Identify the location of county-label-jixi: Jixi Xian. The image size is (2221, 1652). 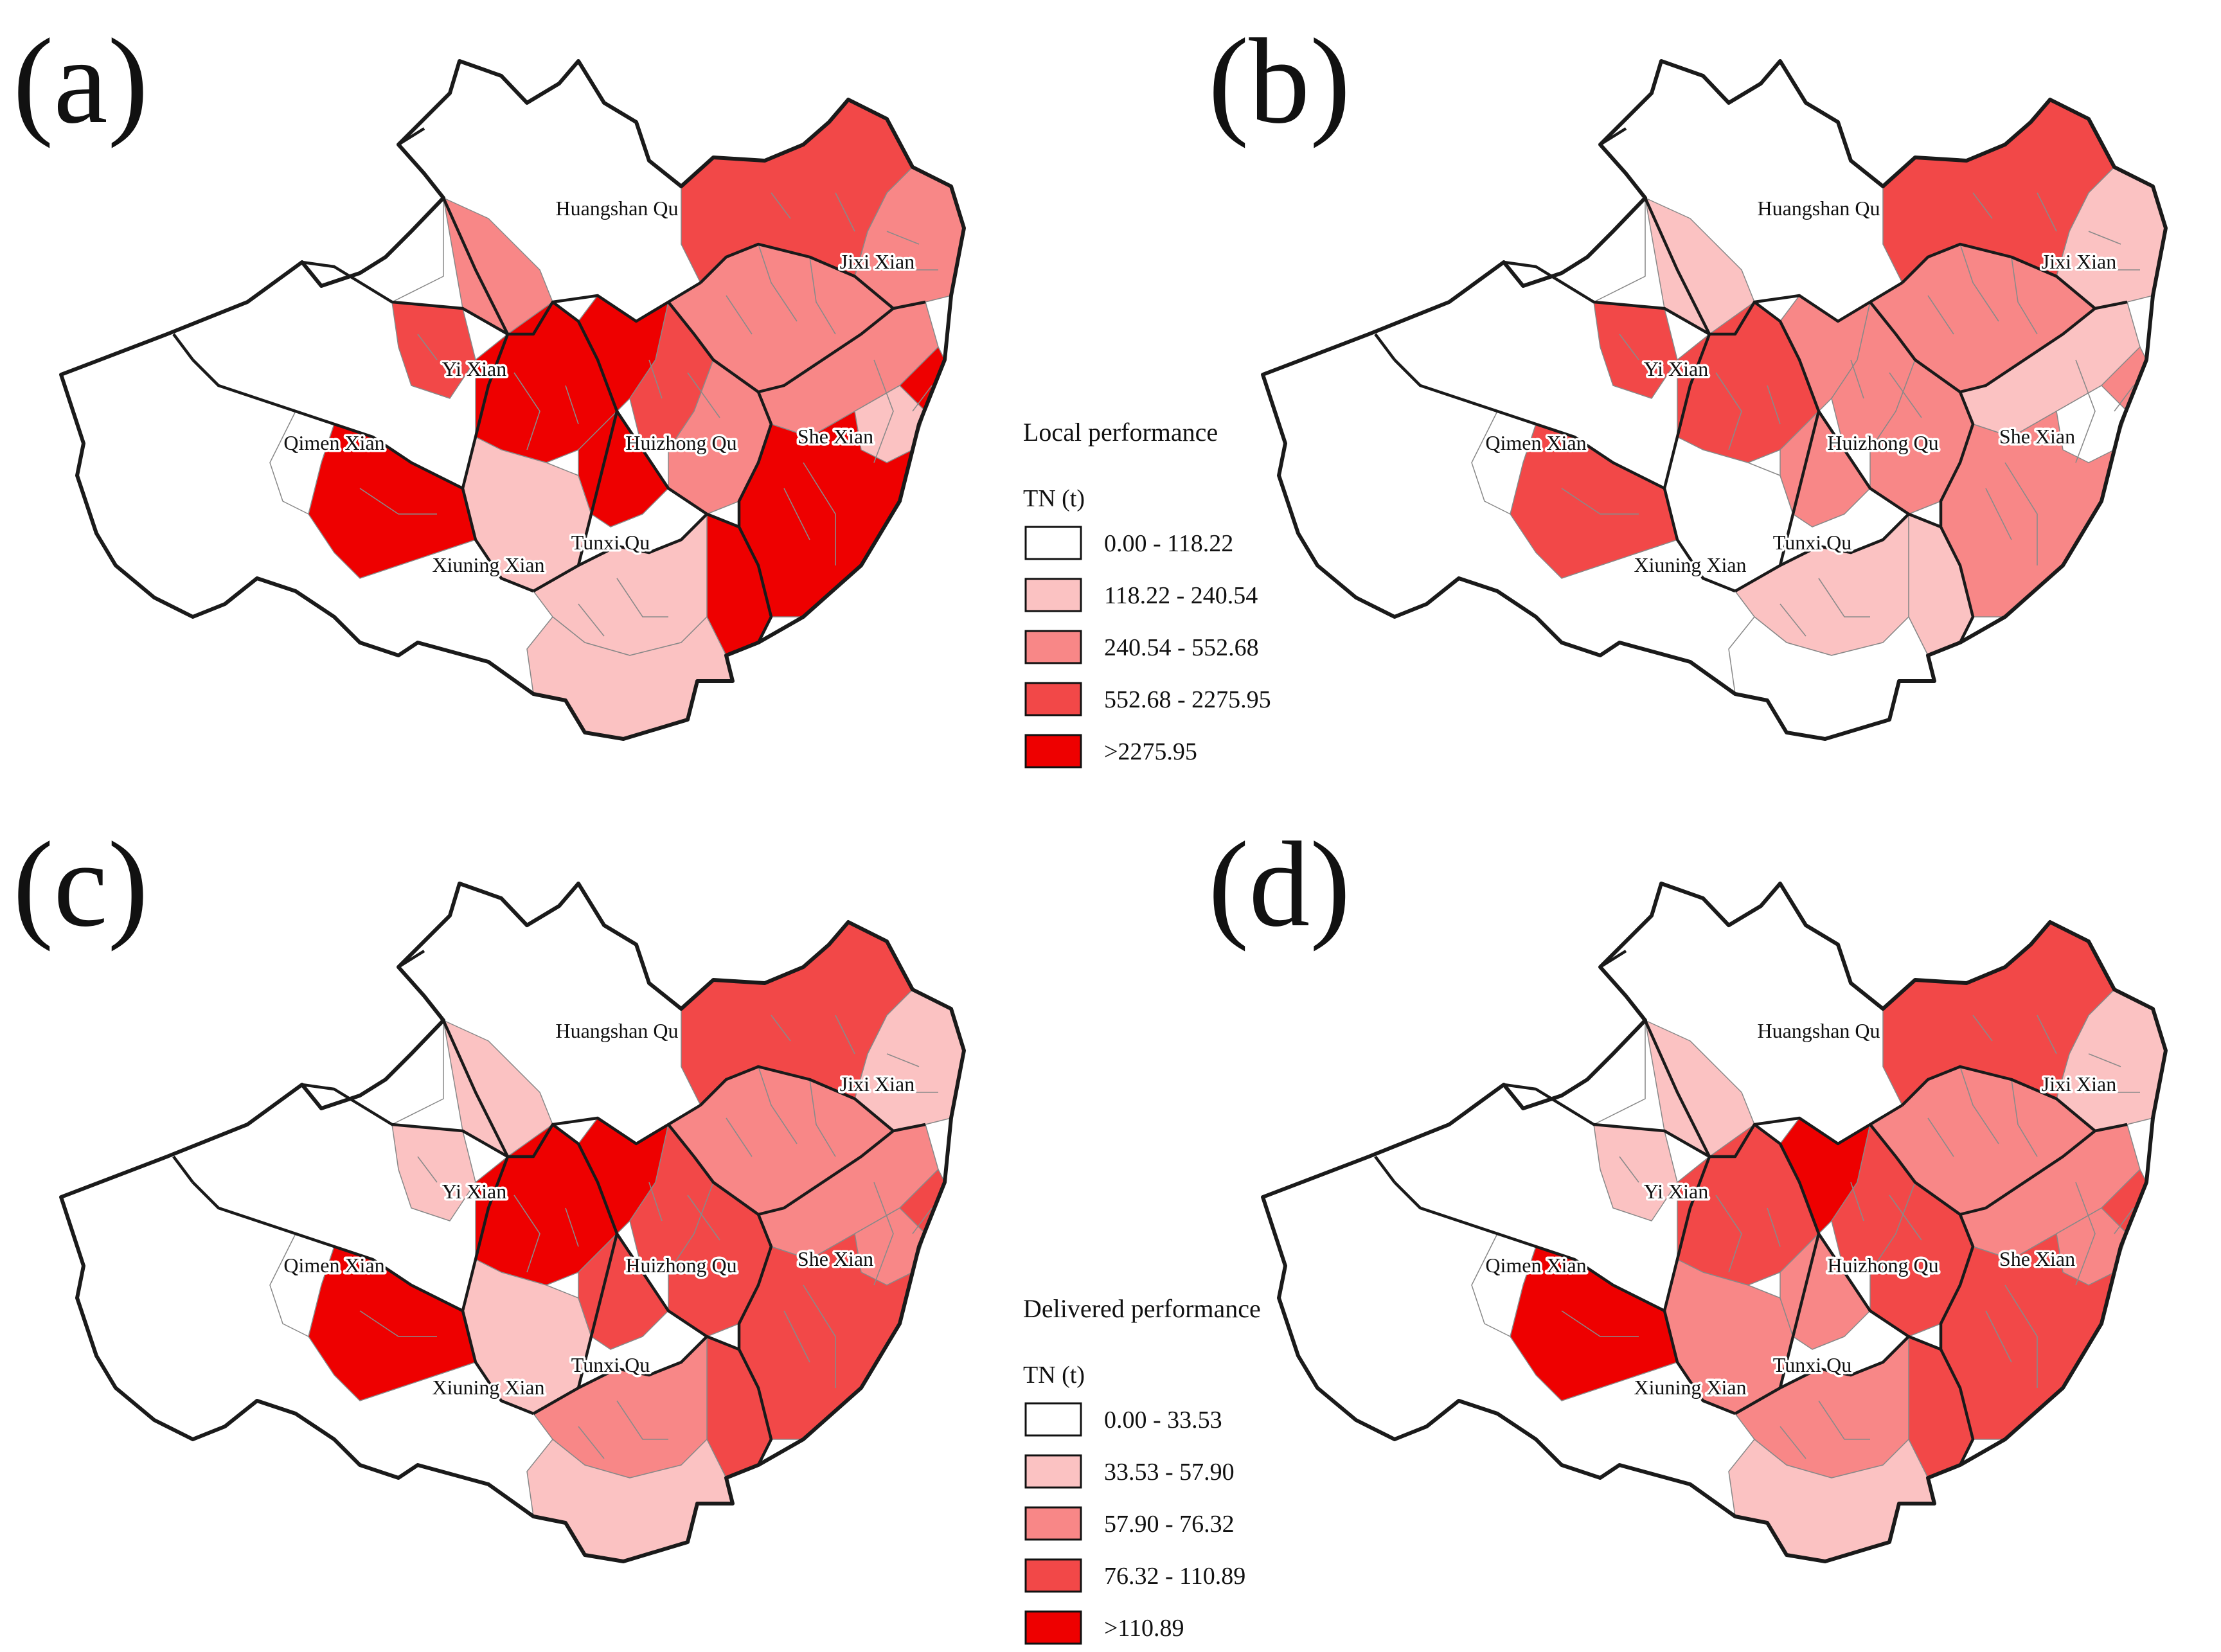
(2079, 261).